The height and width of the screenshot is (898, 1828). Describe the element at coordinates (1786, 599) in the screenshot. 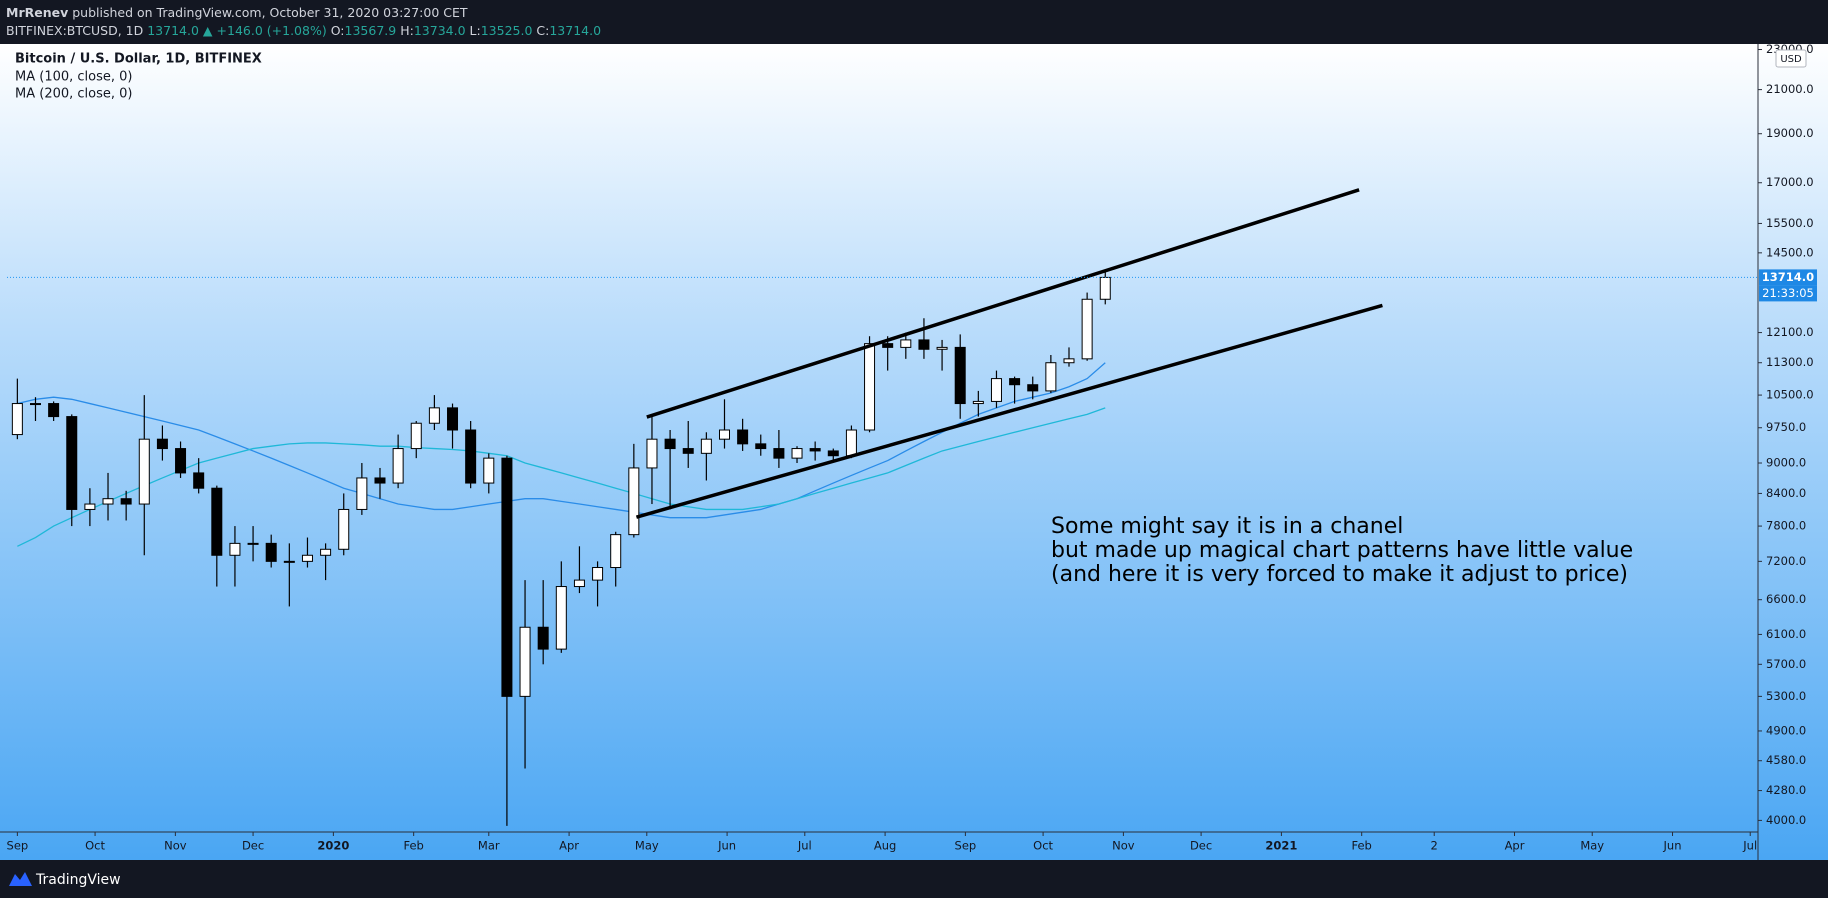

I see `y-tick-label: 6600.0` at that location.